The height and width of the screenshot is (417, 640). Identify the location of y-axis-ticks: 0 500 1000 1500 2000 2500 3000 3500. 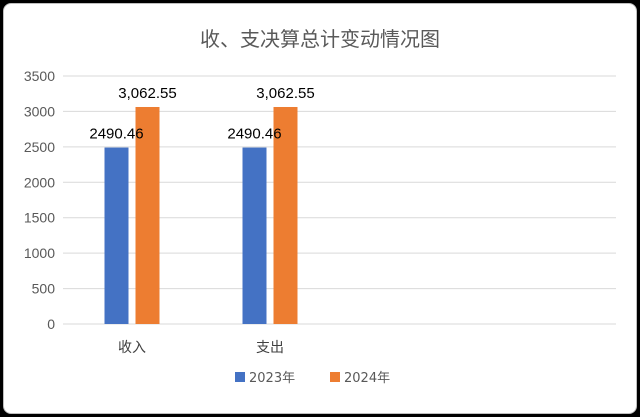
(39, 200).